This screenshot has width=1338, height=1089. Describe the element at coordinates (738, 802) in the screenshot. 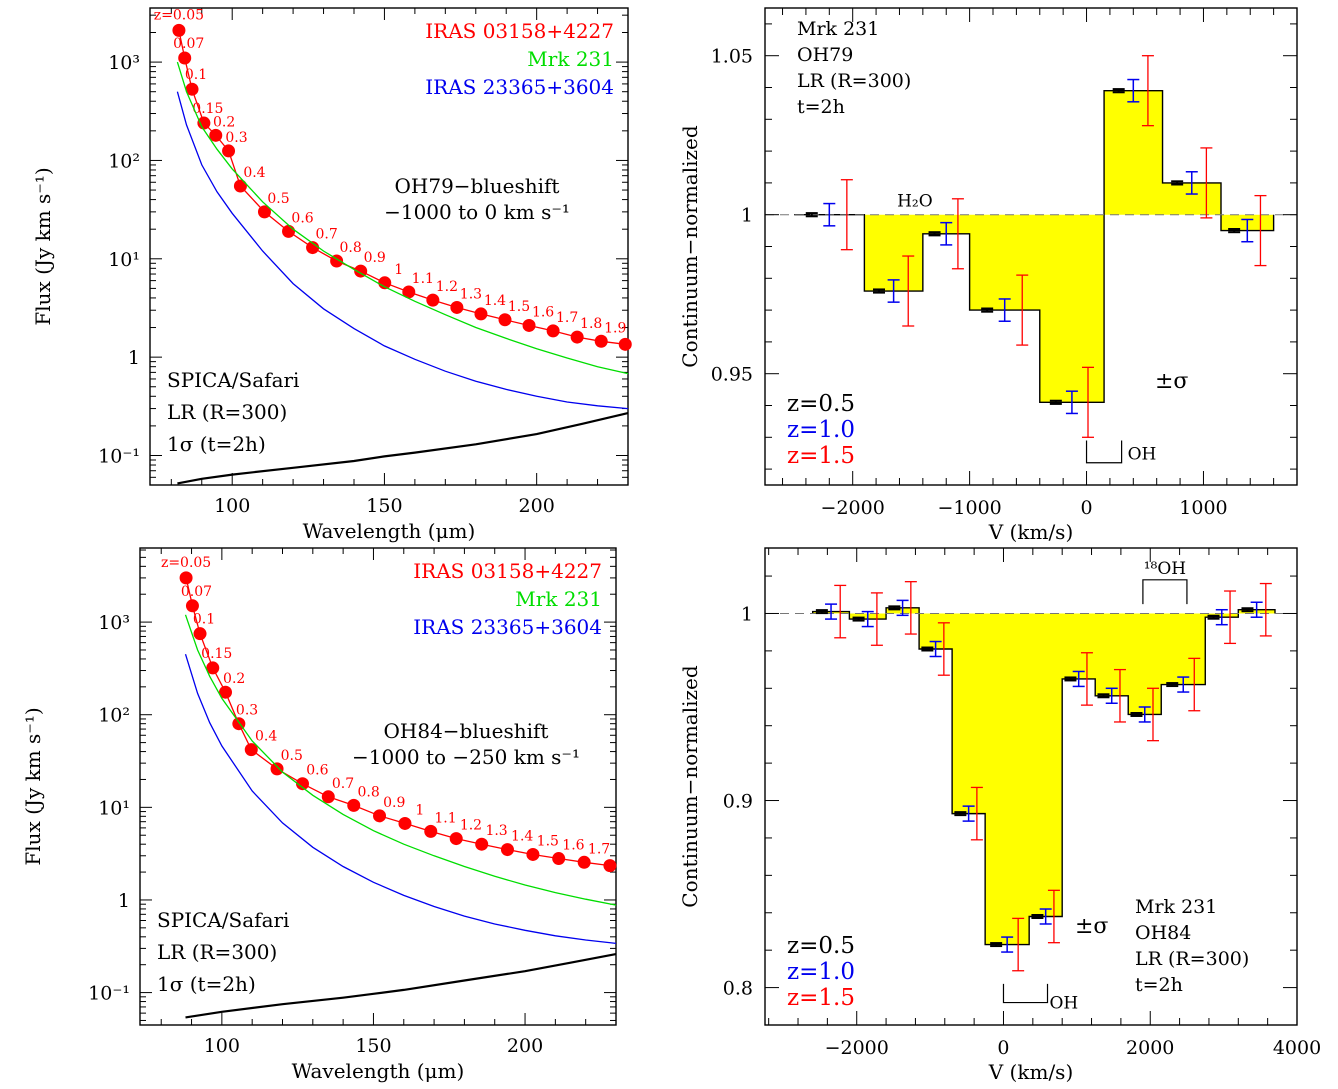

I see `y-tick-label: 0.9` at that location.